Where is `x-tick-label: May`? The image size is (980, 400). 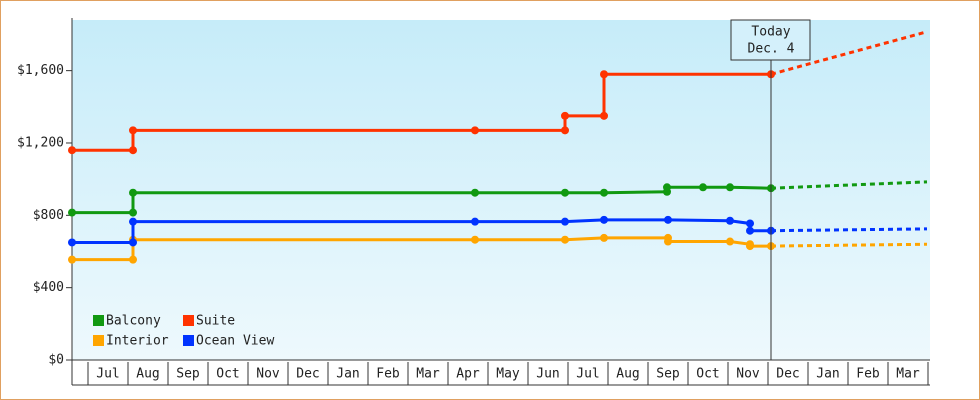 x-tick-label: May is located at coordinates (508, 374).